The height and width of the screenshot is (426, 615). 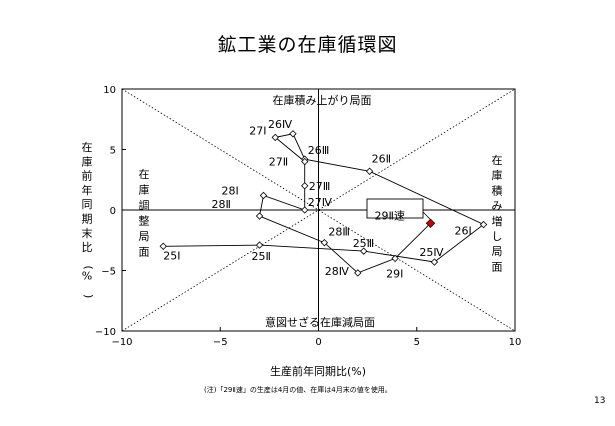 What do you see at coordinates (426, 215) in the screenshot?
I see `highlight-leader-line` at bounding box center [426, 215].